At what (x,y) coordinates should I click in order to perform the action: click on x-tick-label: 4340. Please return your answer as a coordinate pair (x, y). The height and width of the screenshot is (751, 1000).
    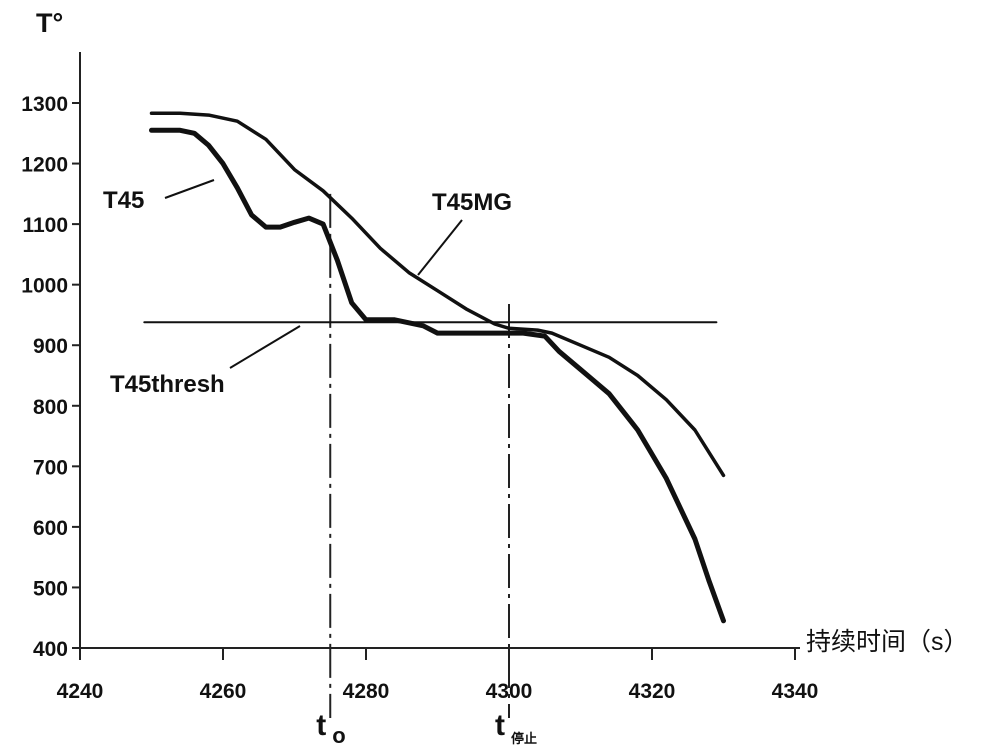
    Looking at the image, I should click on (795, 691).